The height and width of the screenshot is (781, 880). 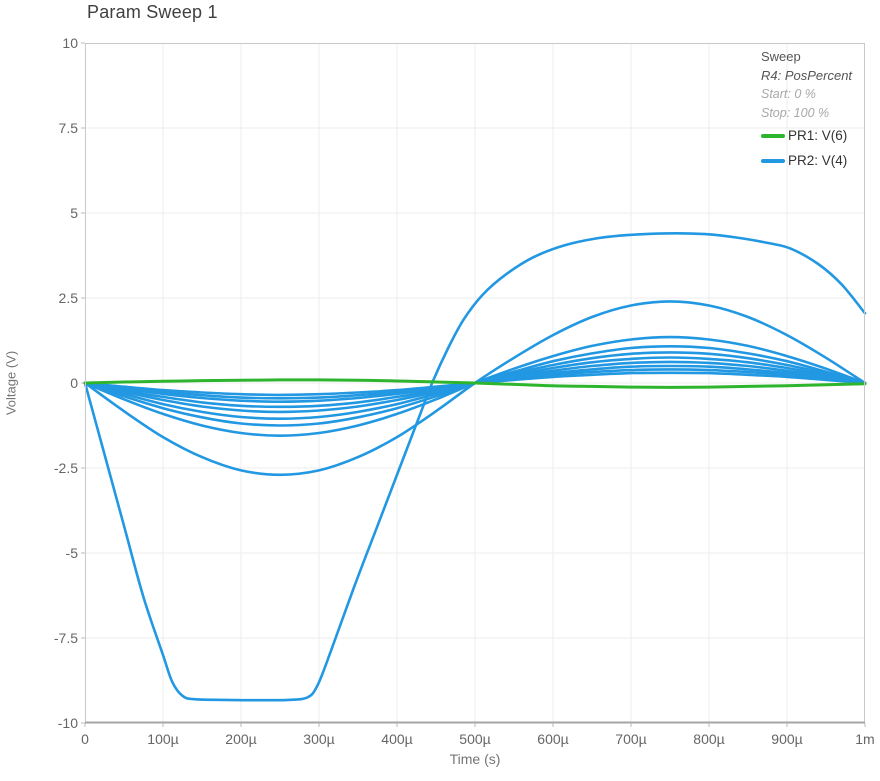 I want to click on x-tick-label: 1m, so click(x=865, y=739).